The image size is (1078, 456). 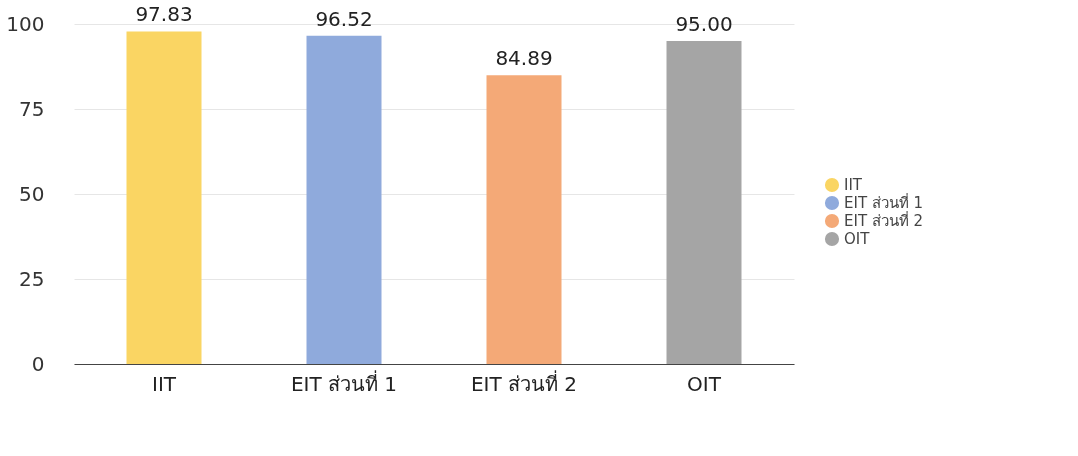 What do you see at coordinates (524, 58) in the screenshot?
I see `data-label: 84.89` at bounding box center [524, 58].